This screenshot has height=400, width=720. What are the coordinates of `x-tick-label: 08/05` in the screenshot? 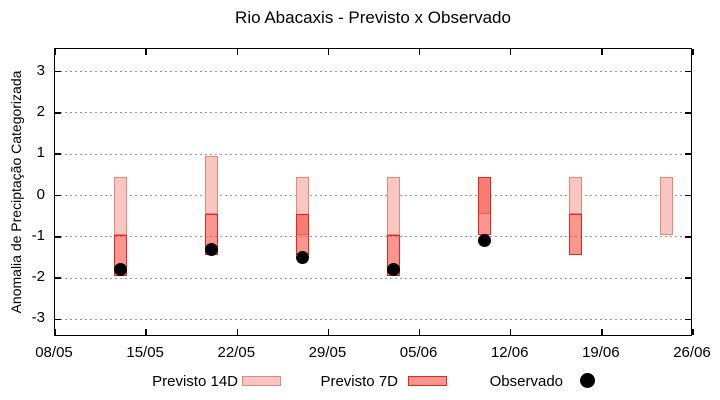 It's located at (54, 352).